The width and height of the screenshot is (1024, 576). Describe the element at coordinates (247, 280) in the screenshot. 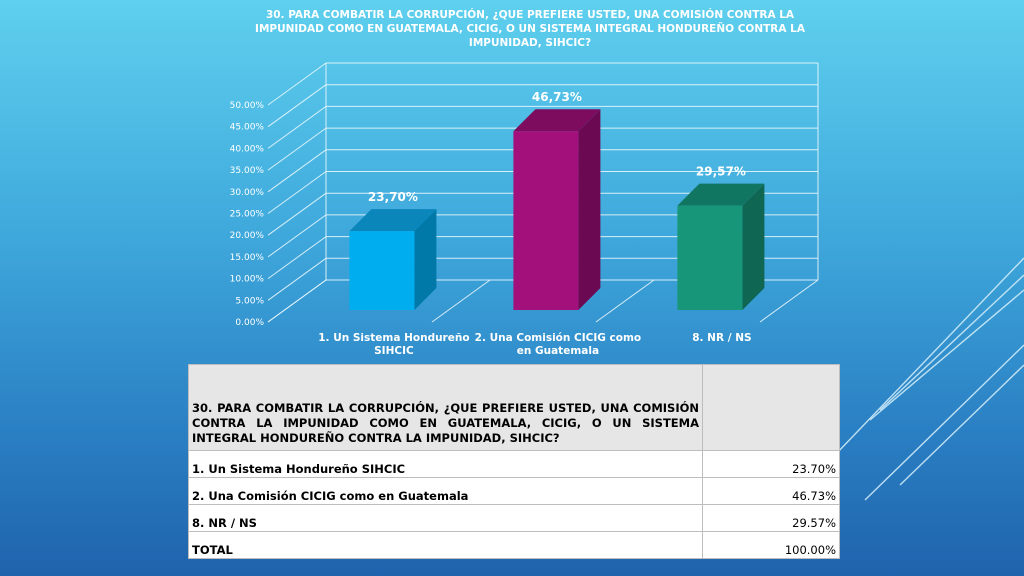

I see `y-tick-label: 10.00%` at that location.